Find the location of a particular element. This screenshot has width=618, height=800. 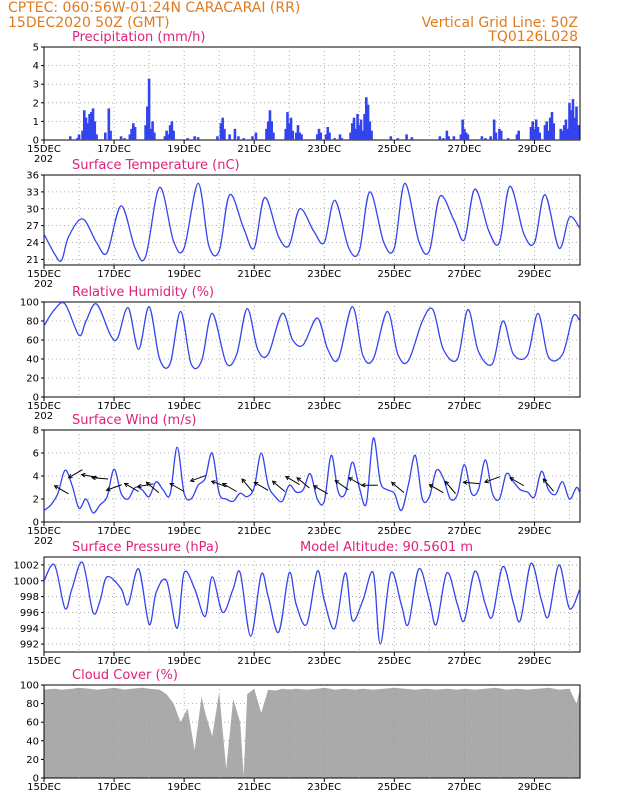

cloud-xtick-label: 21DEC is located at coordinates (254, 787).